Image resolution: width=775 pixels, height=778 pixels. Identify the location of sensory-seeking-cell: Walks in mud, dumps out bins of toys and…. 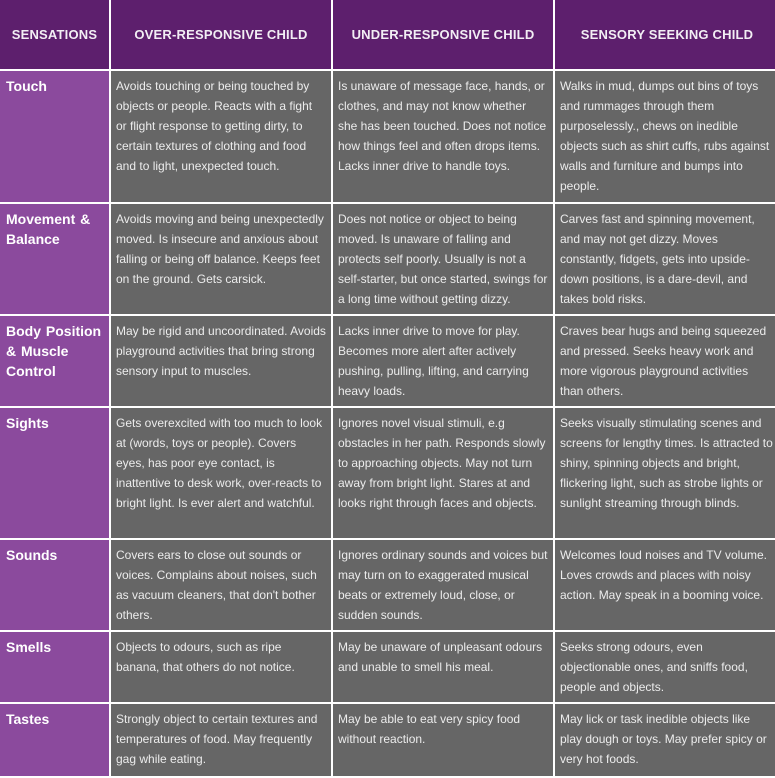
(665, 136).